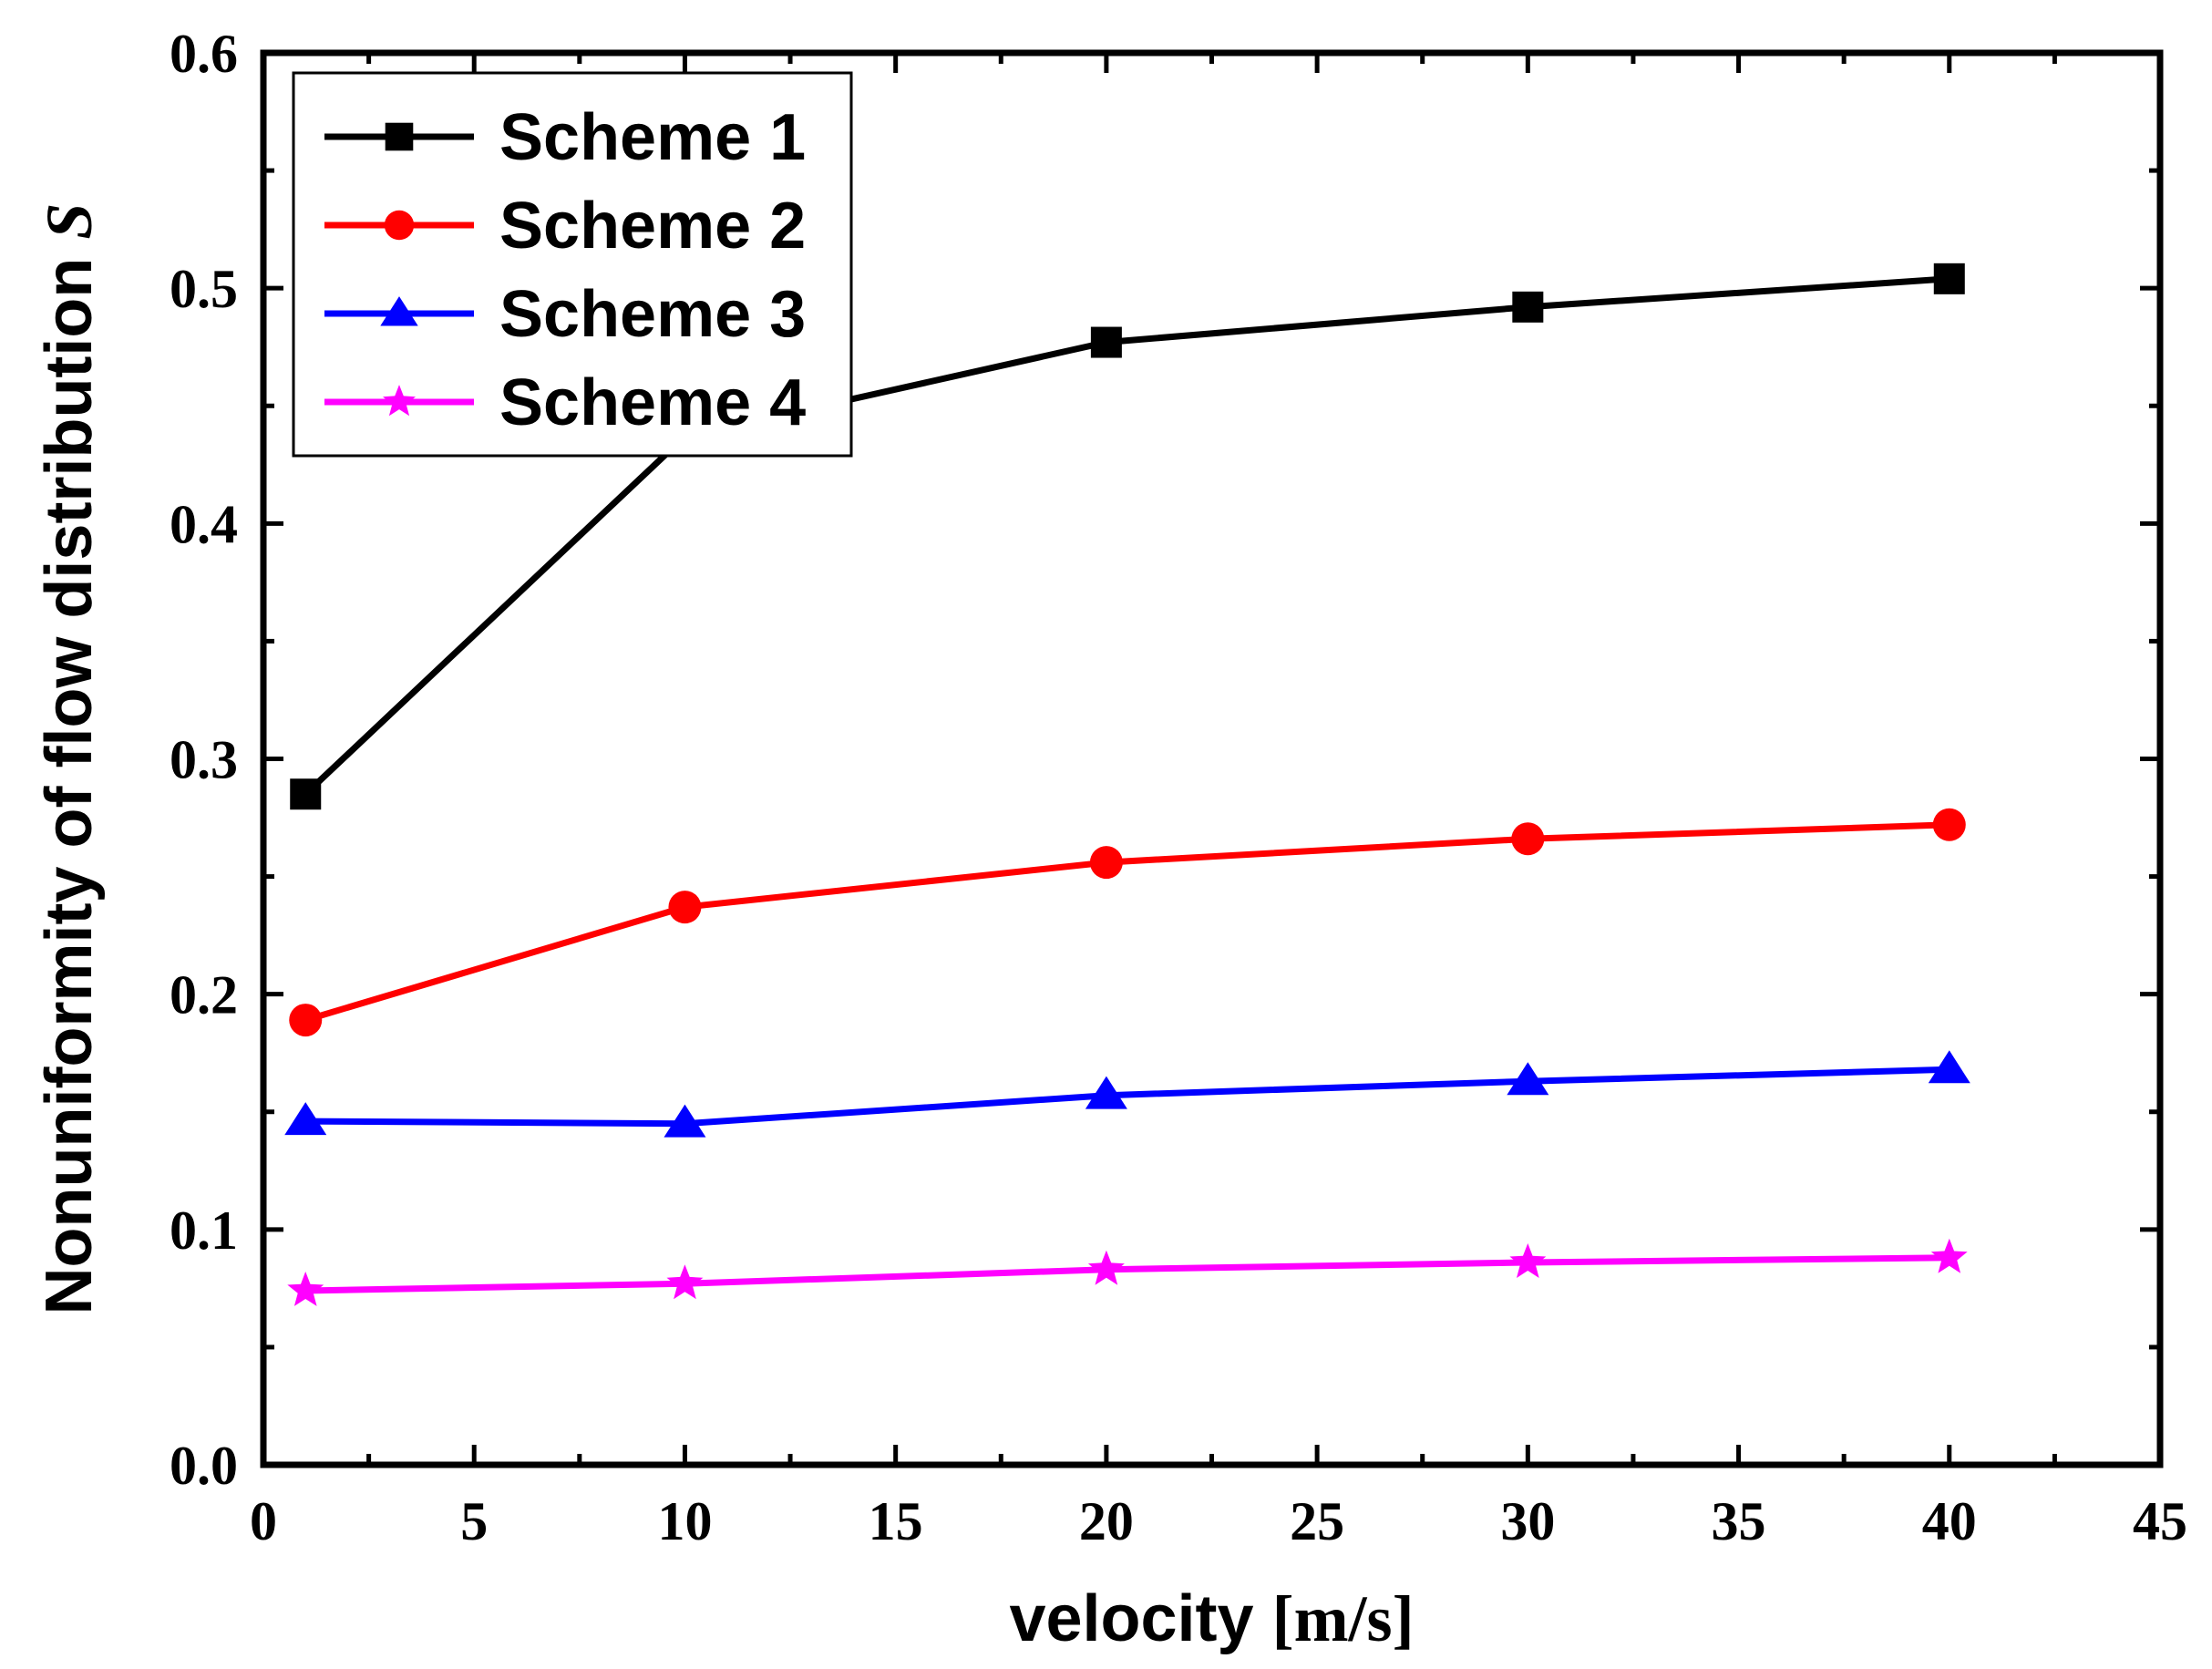 The height and width of the screenshot is (1669, 2212). What do you see at coordinates (204, 289) in the screenshot?
I see `y-tick-label: 0.5` at bounding box center [204, 289].